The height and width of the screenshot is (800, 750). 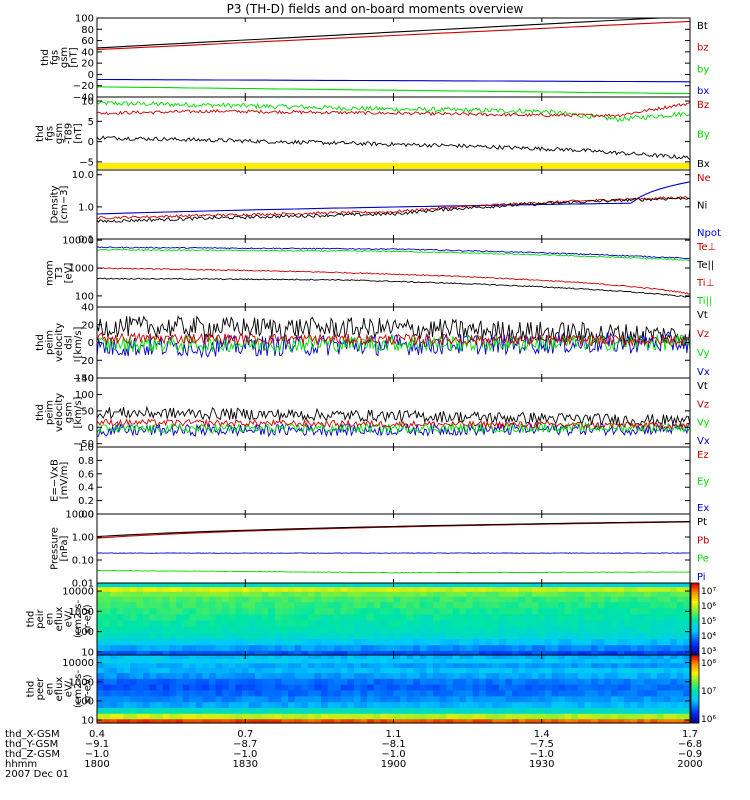 What do you see at coordinates (87, 721) in the screenshot?
I see `y-tick-label: 10` at bounding box center [87, 721].